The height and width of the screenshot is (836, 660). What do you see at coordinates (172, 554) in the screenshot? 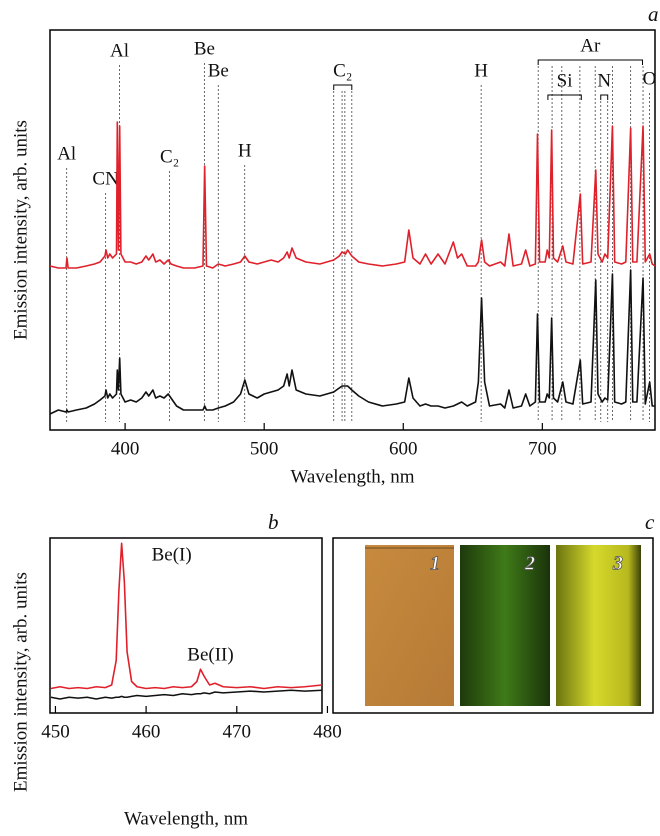
I see `annotation: Be(I)` at bounding box center [172, 554].